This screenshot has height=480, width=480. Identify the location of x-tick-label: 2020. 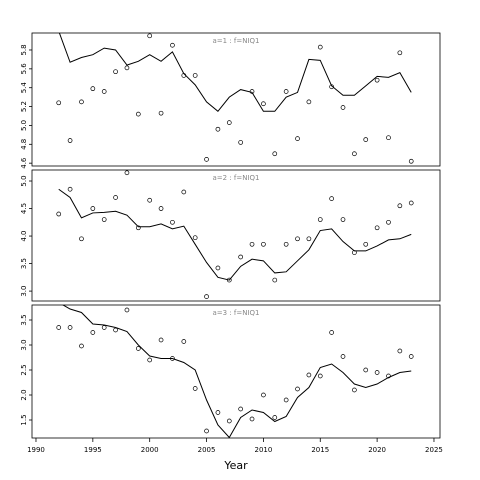
(377, 450).